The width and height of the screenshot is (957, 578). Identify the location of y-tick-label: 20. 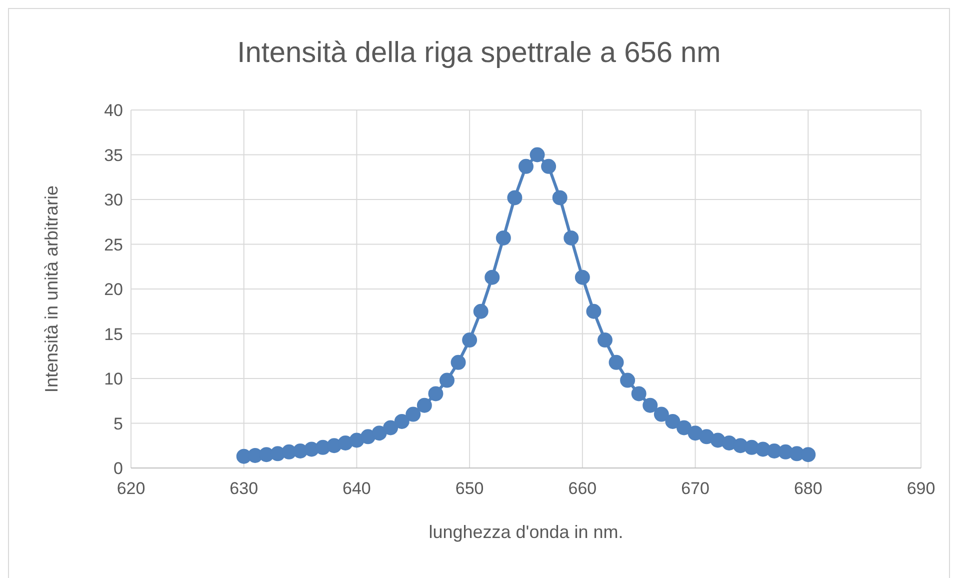
(113, 290).